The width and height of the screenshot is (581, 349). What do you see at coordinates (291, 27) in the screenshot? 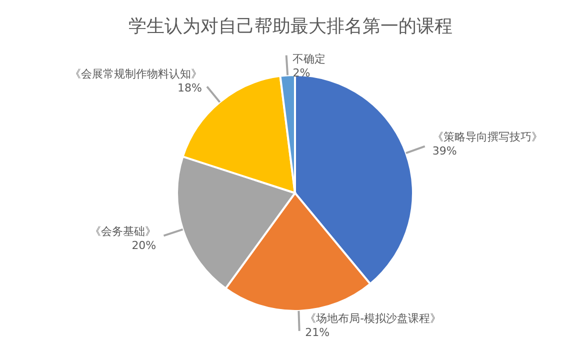
I see `chart-title: 学生认为对自己帮助最大排名第一的课程` at bounding box center [291, 27].